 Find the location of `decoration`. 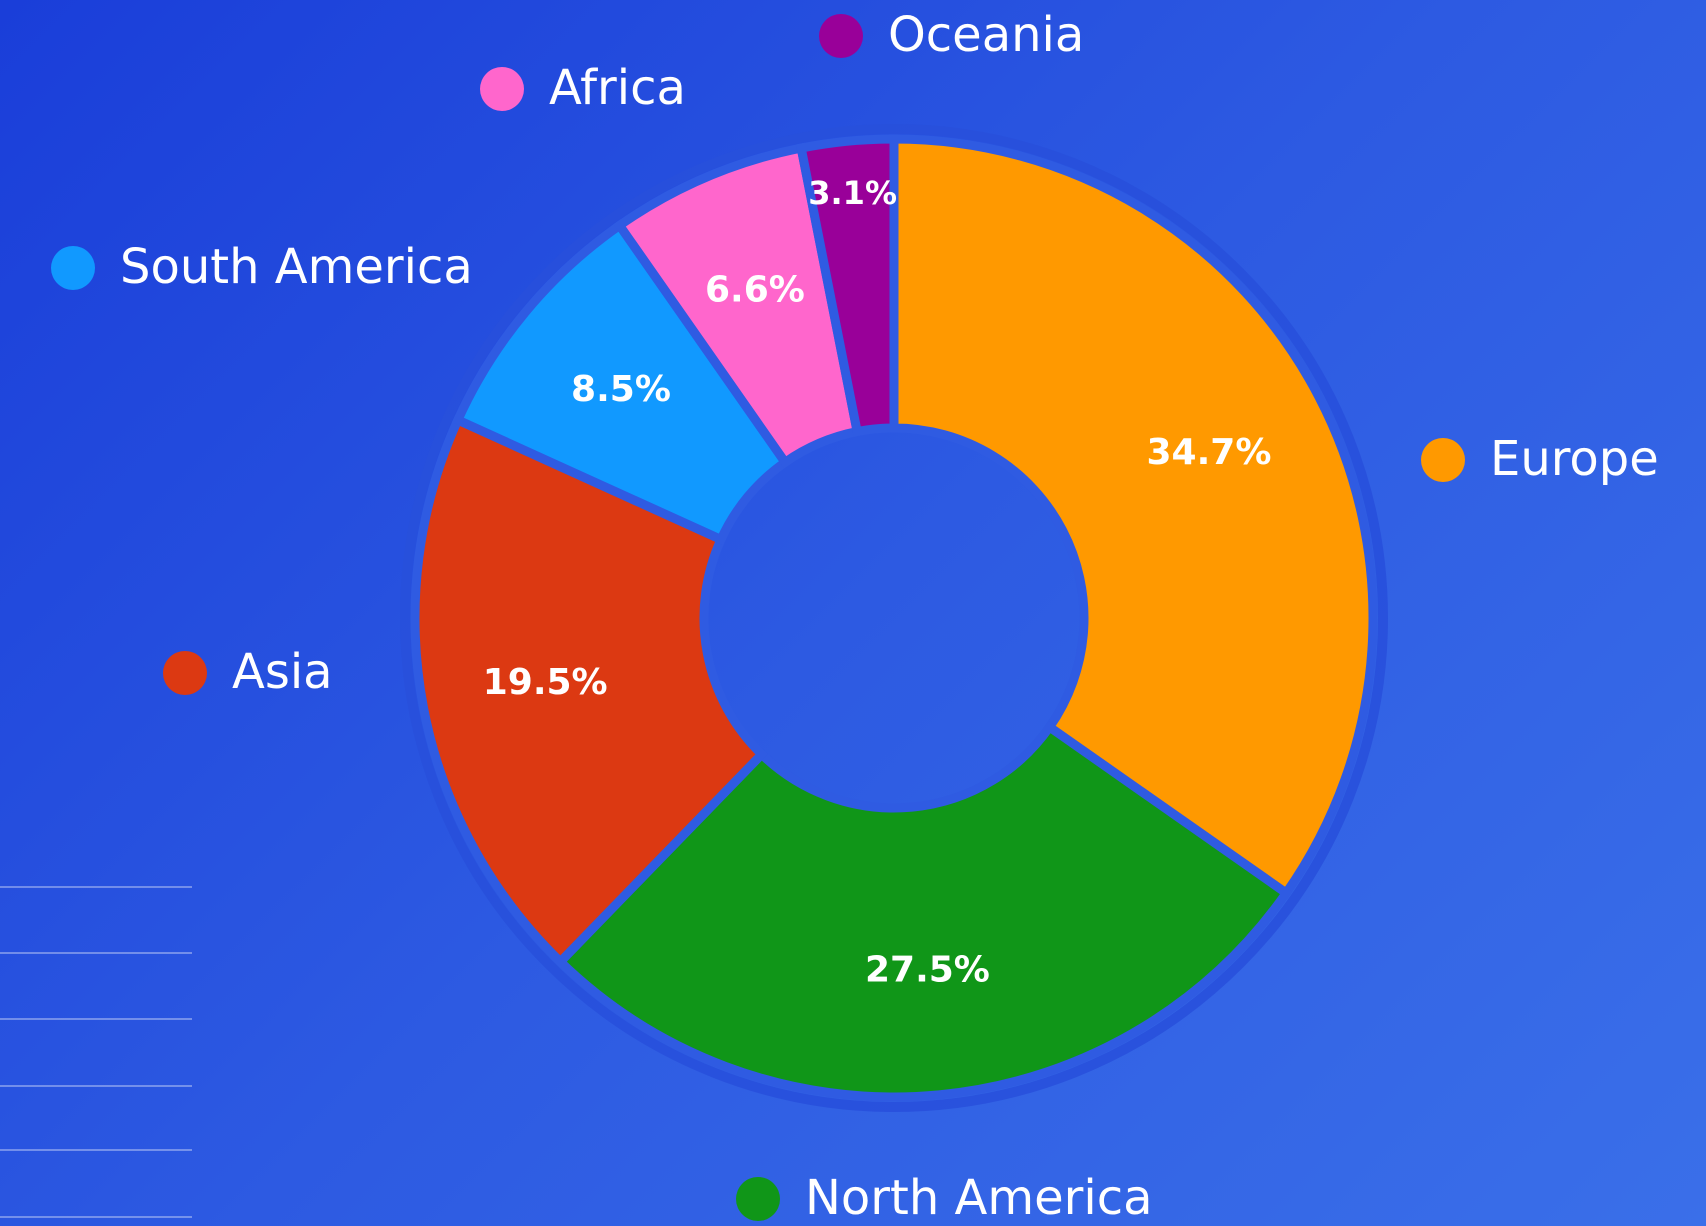

decoration is located at coordinates (96, 1052).